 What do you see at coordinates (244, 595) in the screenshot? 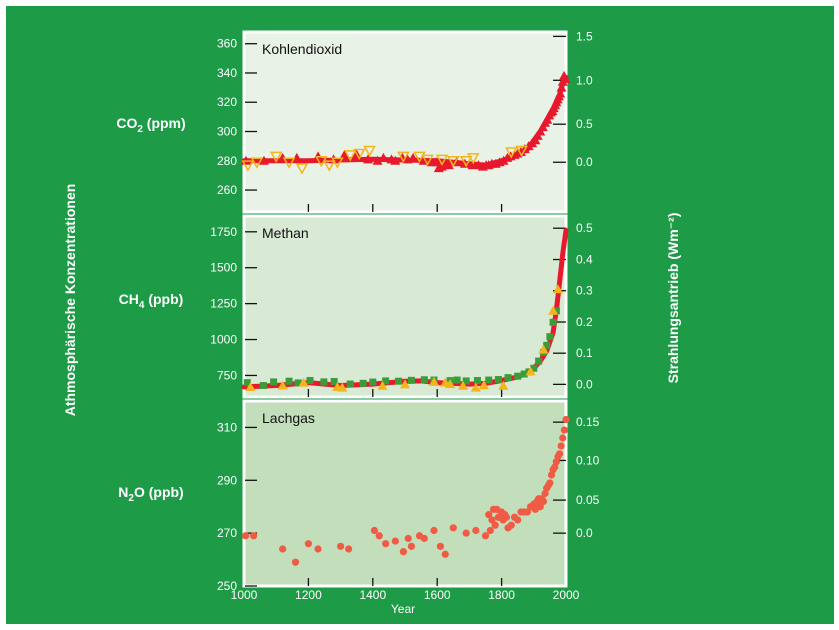
I see `x-tick-label: 1000` at bounding box center [244, 595].